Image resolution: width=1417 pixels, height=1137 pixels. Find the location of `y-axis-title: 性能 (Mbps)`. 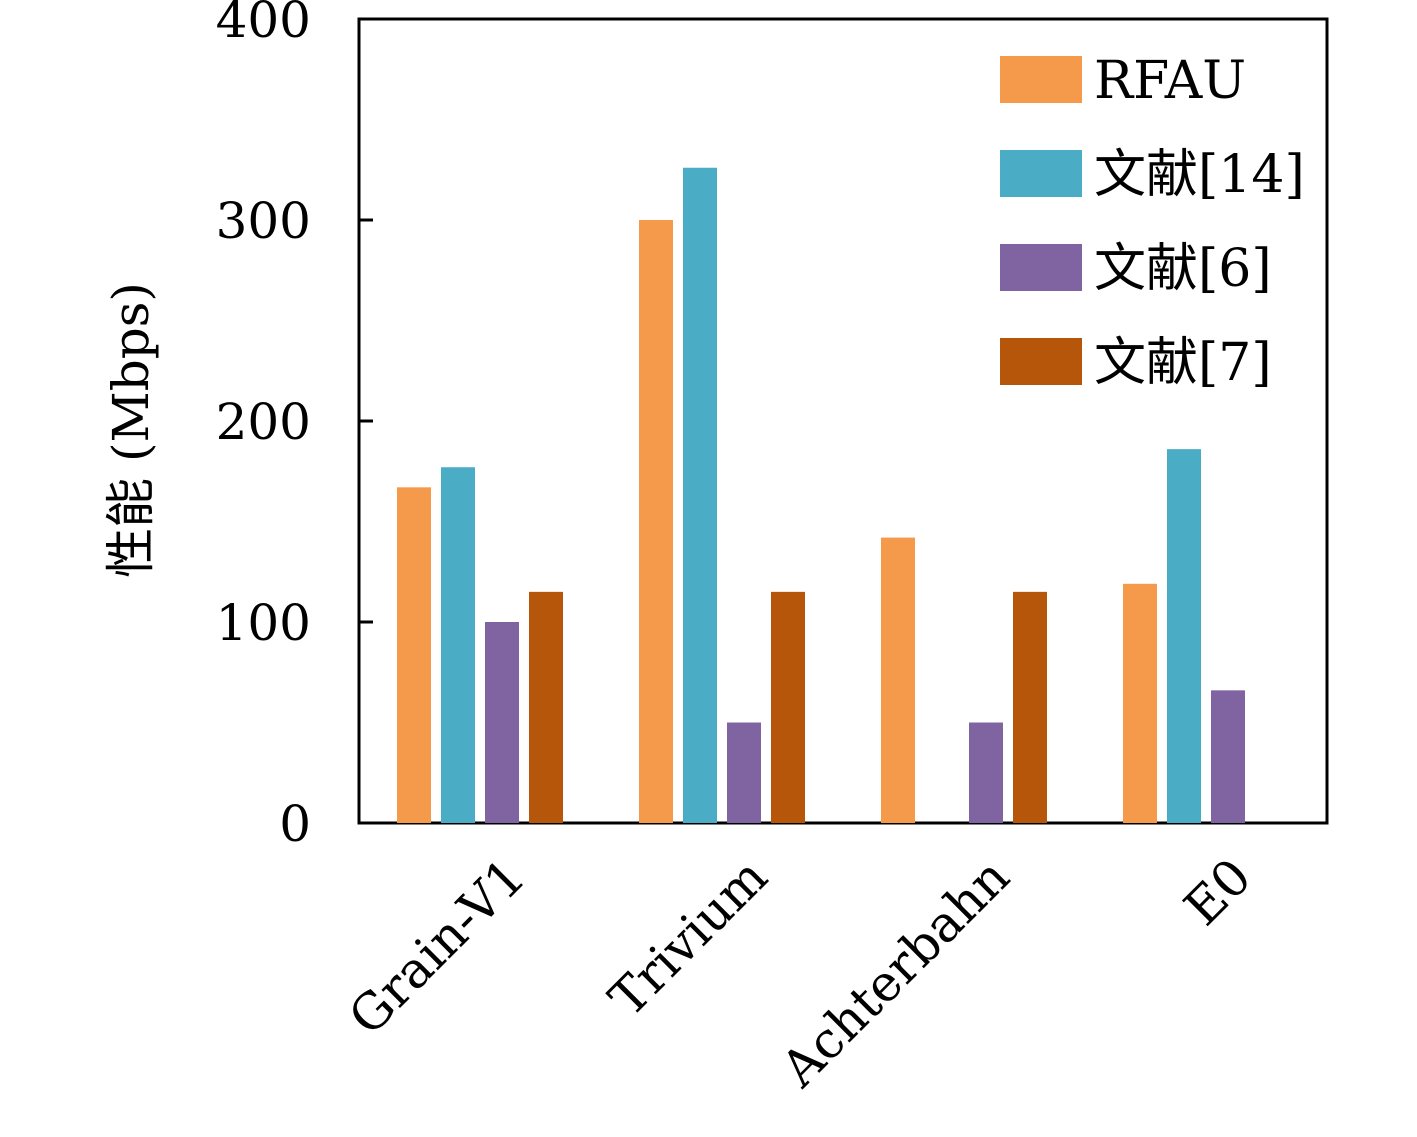

y-axis-title: 性能 (Mbps) is located at coordinates (131, 430).